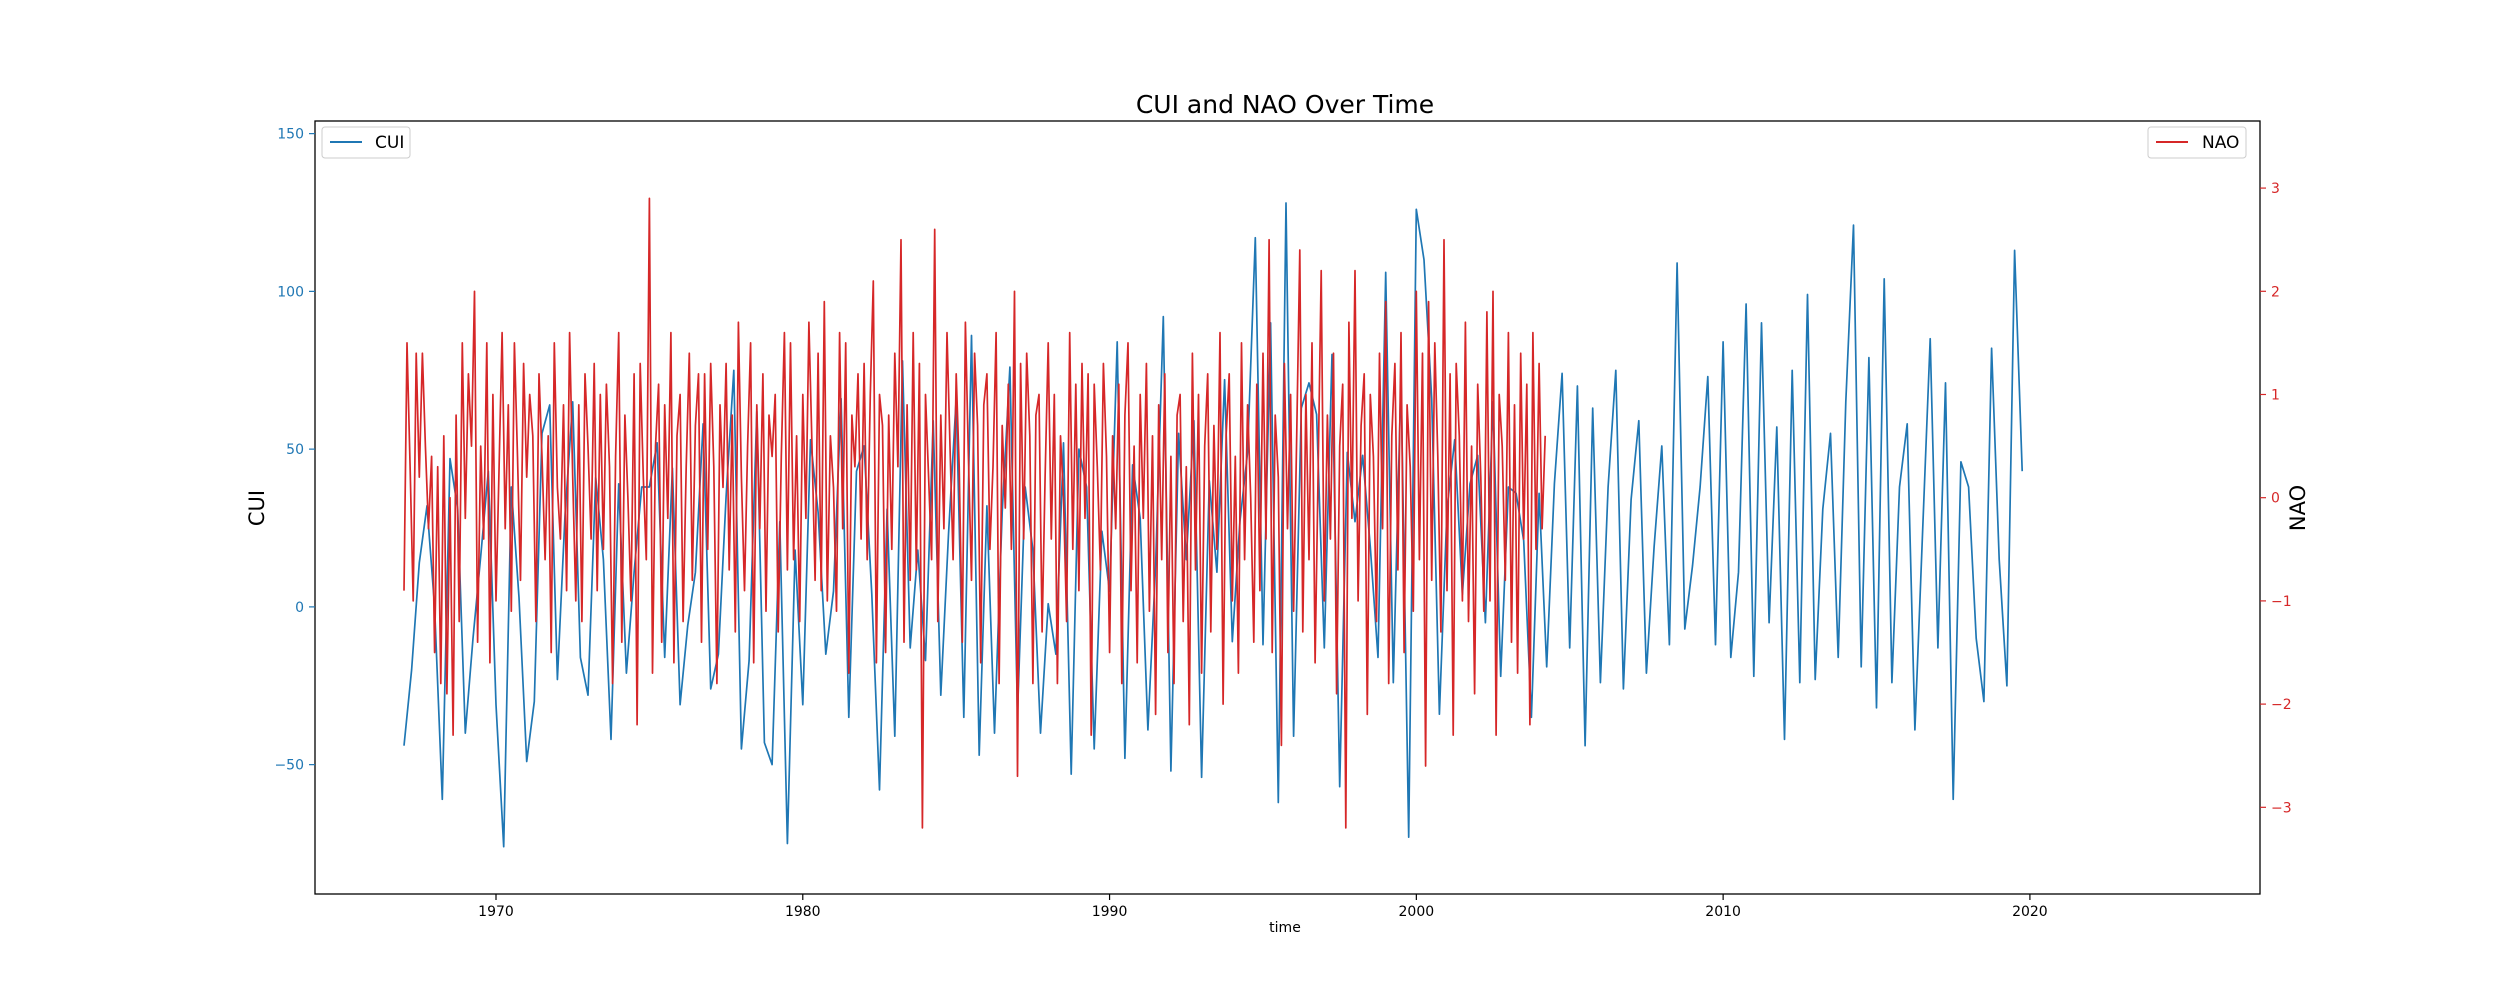 The width and height of the screenshot is (2500, 1000). I want to click on x-tick-label: 1970, so click(496, 912).